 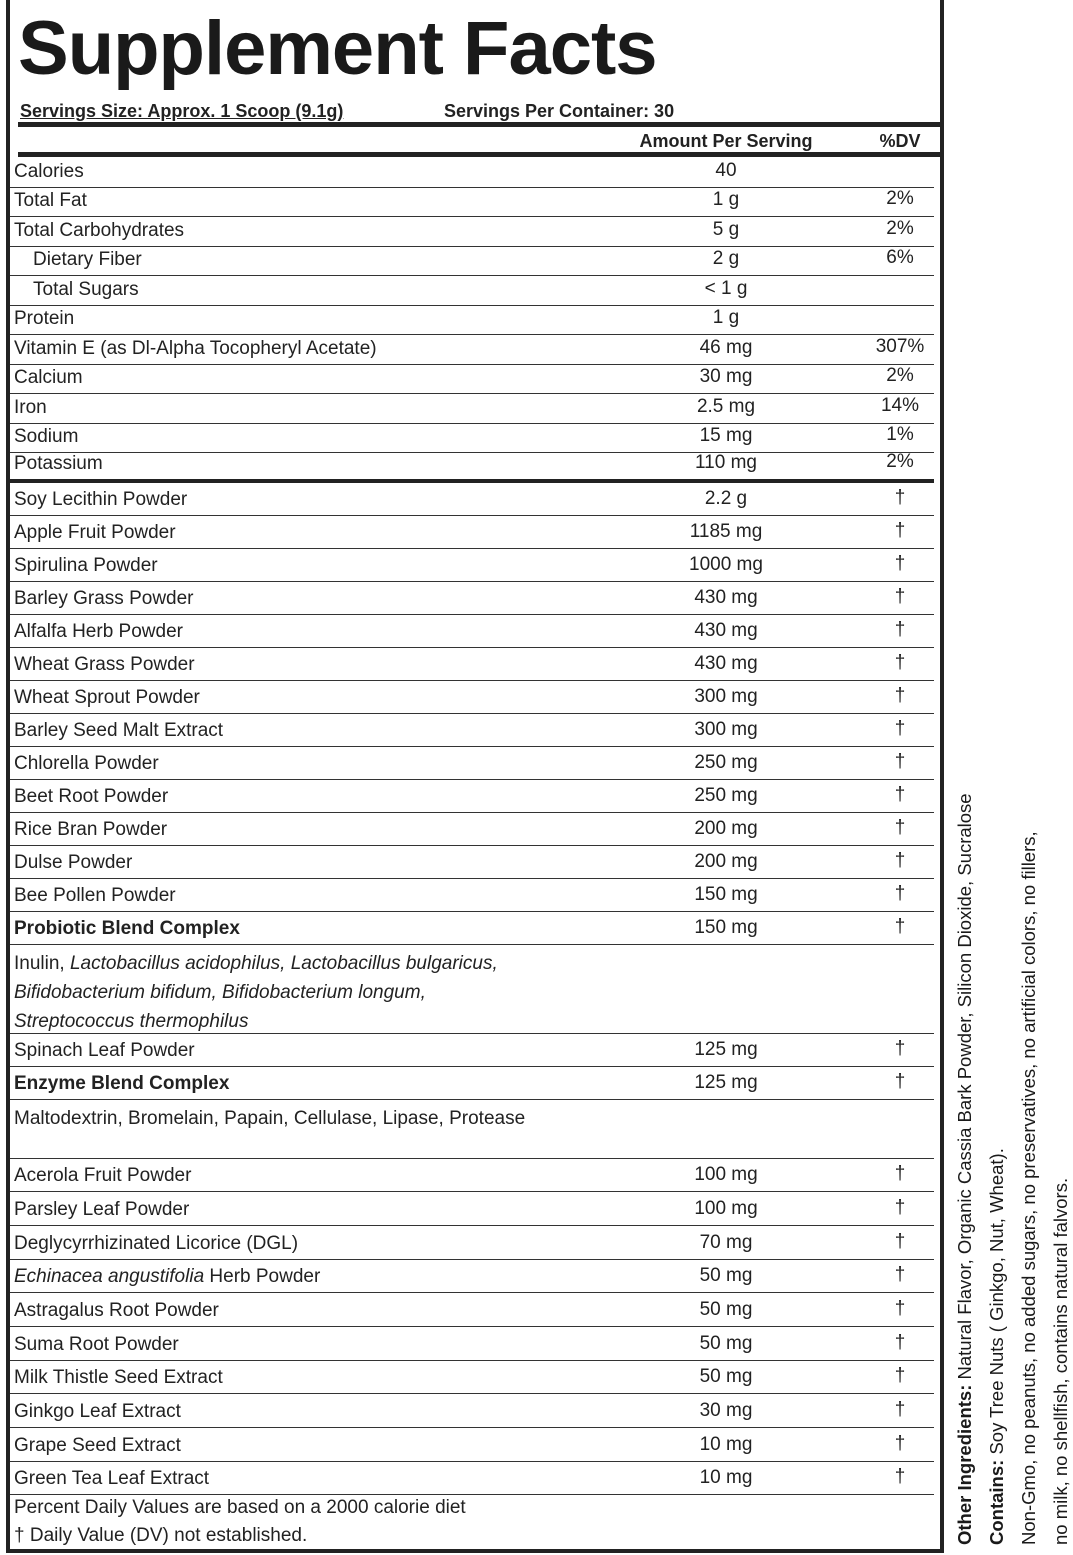 I want to click on nutrient-name: Deglycyrrhizinated Licorice (DGL), so click(x=156, y=1244).